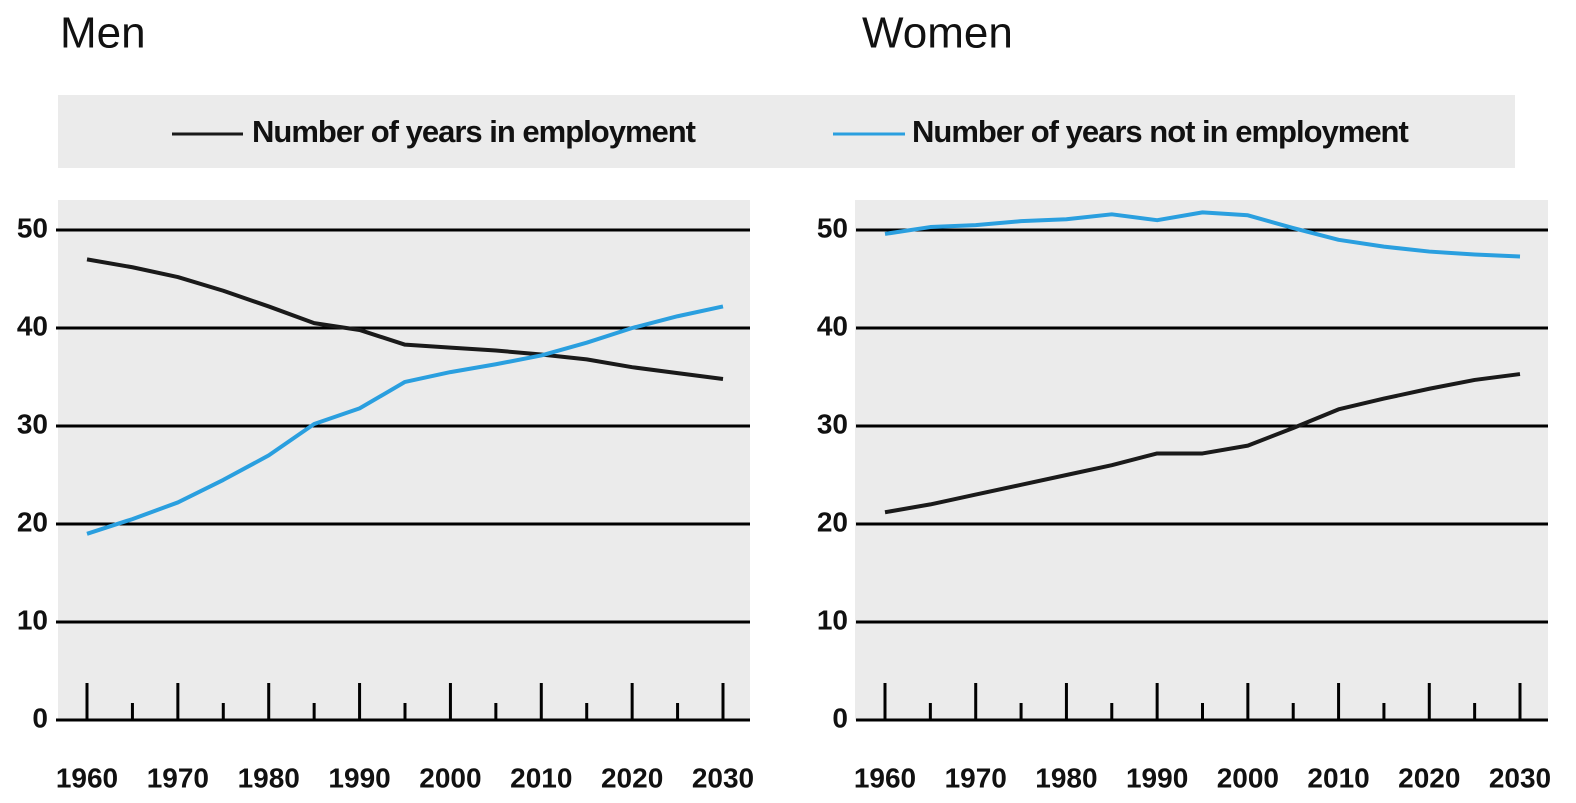 Image resolution: width=1576 pixels, height=803 pixels. What do you see at coordinates (474, 131) in the screenshot?
I see `legend-label: Number of years in employment` at bounding box center [474, 131].